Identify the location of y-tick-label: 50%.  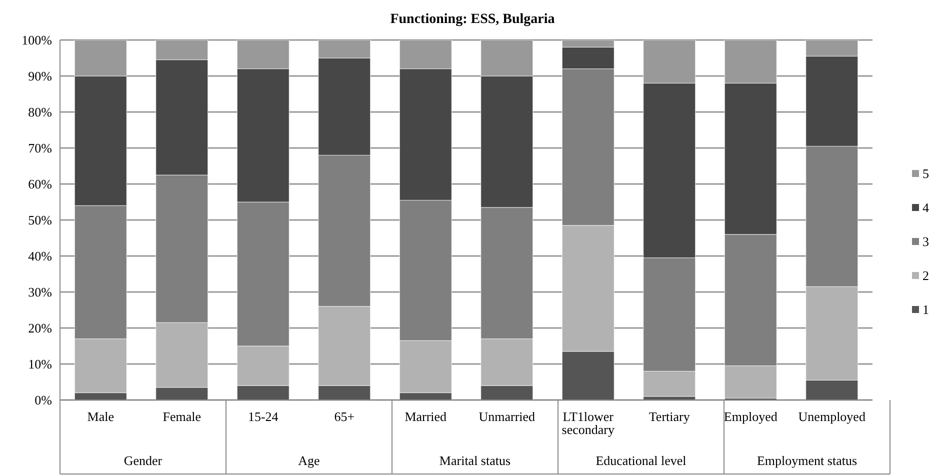
(40, 220).